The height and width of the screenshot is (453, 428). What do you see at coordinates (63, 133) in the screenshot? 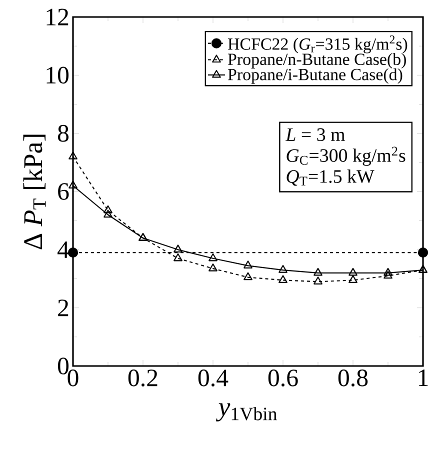
I see `y-tick-label: 8` at bounding box center [63, 133].